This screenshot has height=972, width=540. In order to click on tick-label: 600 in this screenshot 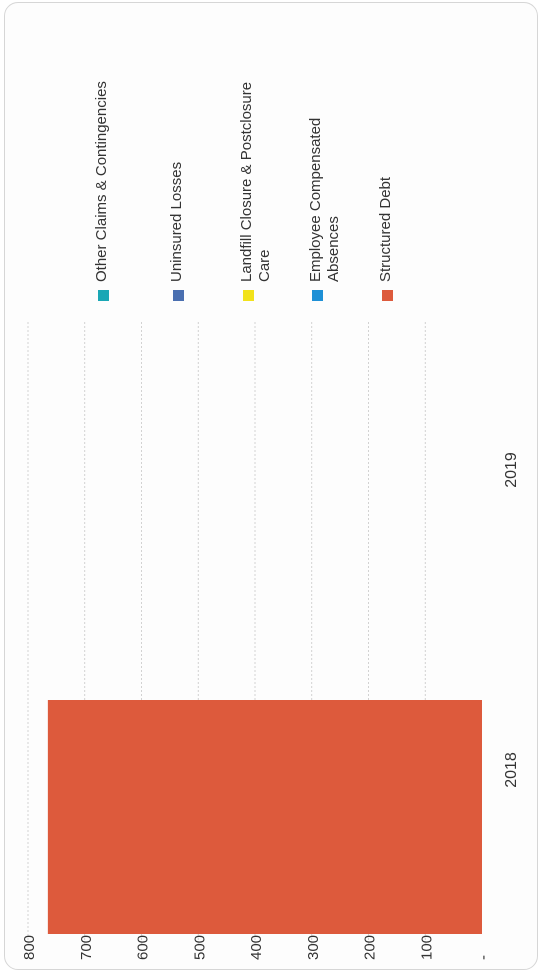, I will do `click(143, 947)`.